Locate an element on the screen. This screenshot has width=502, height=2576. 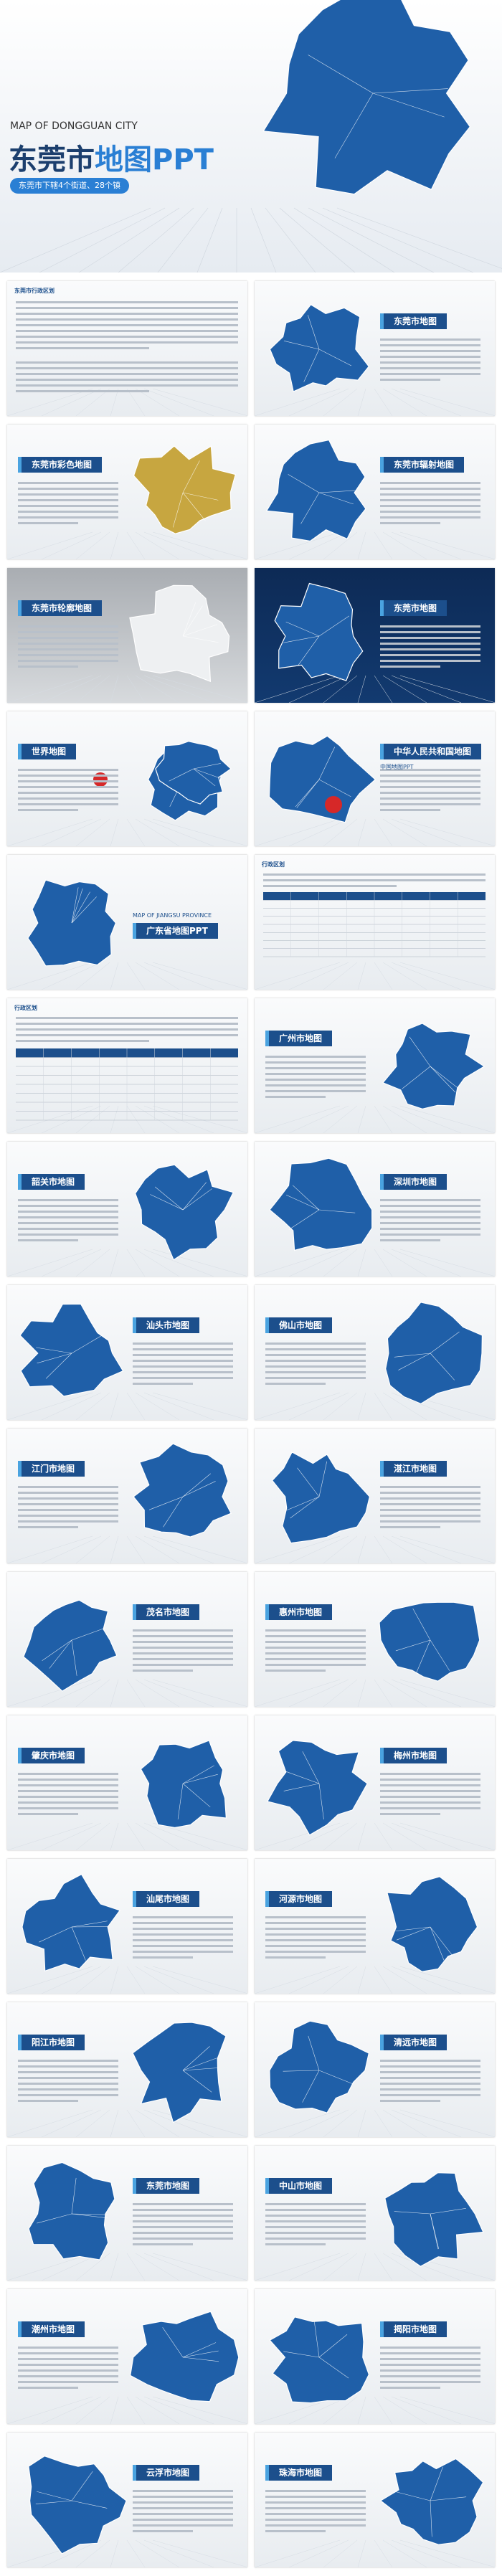
slide: 佛山市地图 is located at coordinates (375, 1352).